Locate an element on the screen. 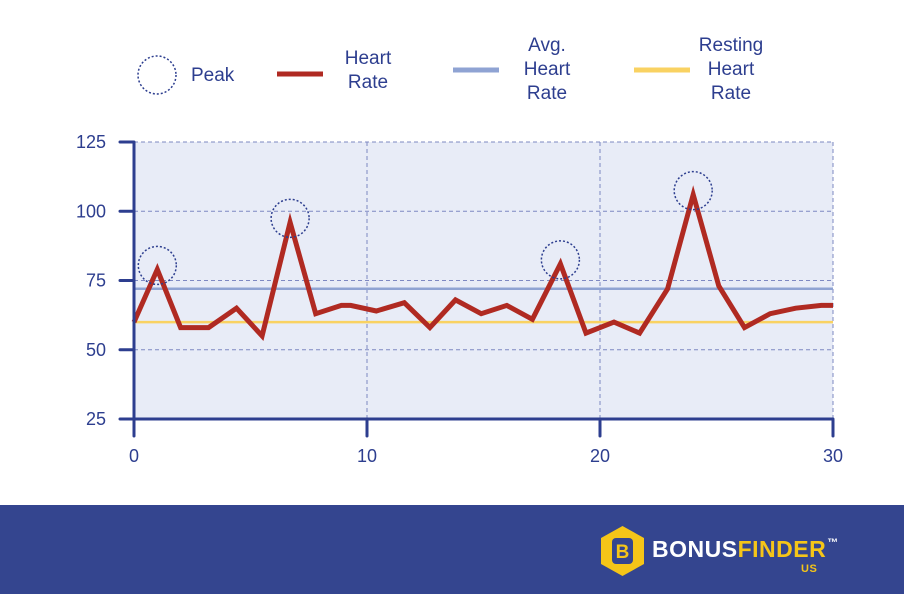 The height and width of the screenshot is (594, 904). legend-resting-label-line2: Heart is located at coordinates (731, 69).